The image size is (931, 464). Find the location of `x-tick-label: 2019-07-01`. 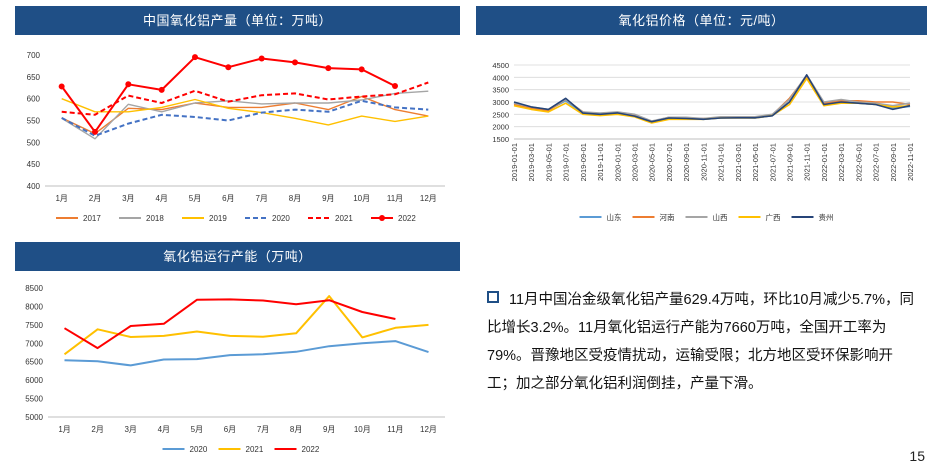

x-tick-label: 2019-07-01 is located at coordinates (566, 162).